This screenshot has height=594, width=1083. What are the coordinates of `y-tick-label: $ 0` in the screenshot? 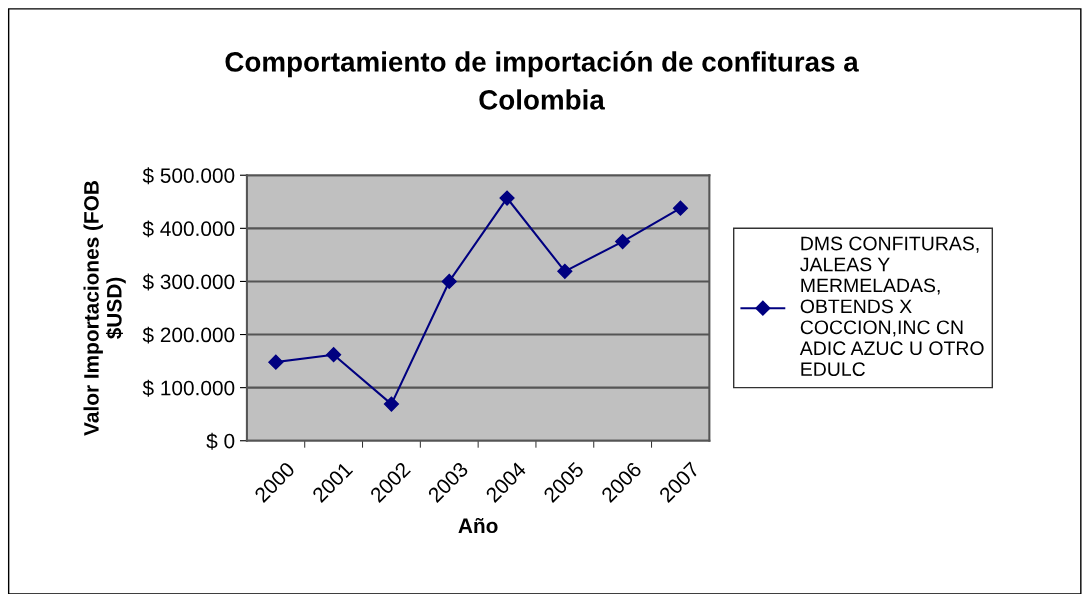 It's located at (220, 441).